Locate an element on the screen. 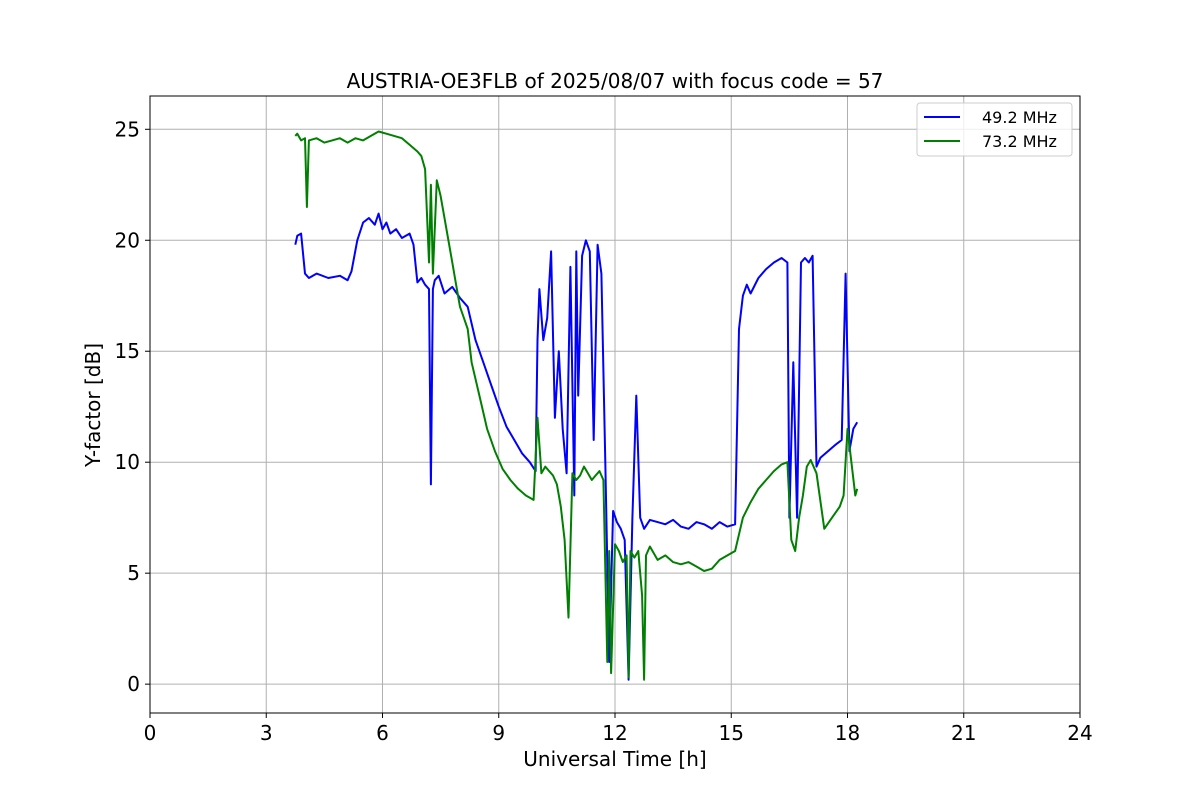 This screenshot has width=1200, height=800. y-tick-label: 20 is located at coordinates (127, 240).